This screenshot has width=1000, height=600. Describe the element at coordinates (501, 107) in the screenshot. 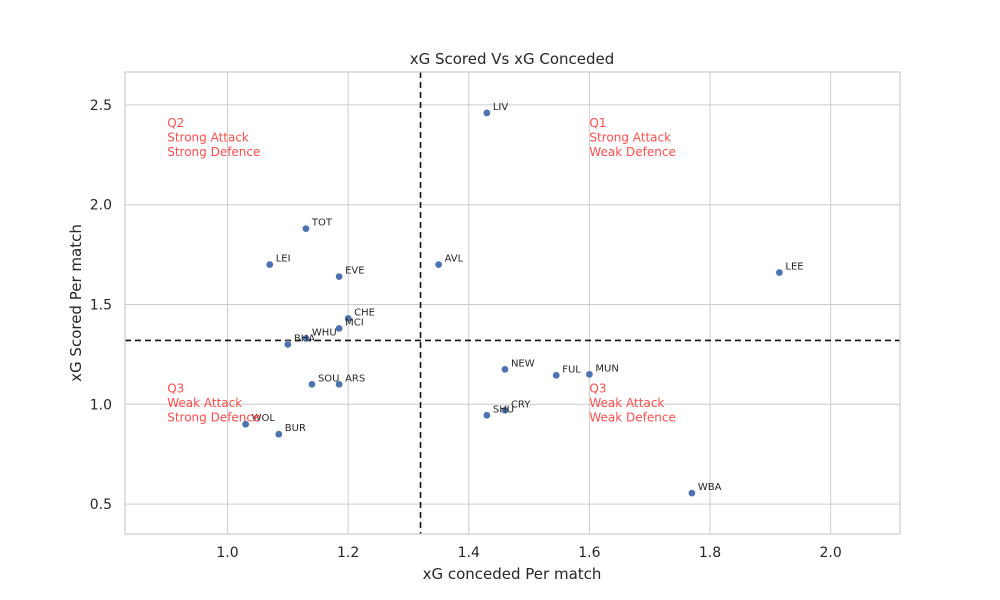

I see `point-label: LIV` at that location.